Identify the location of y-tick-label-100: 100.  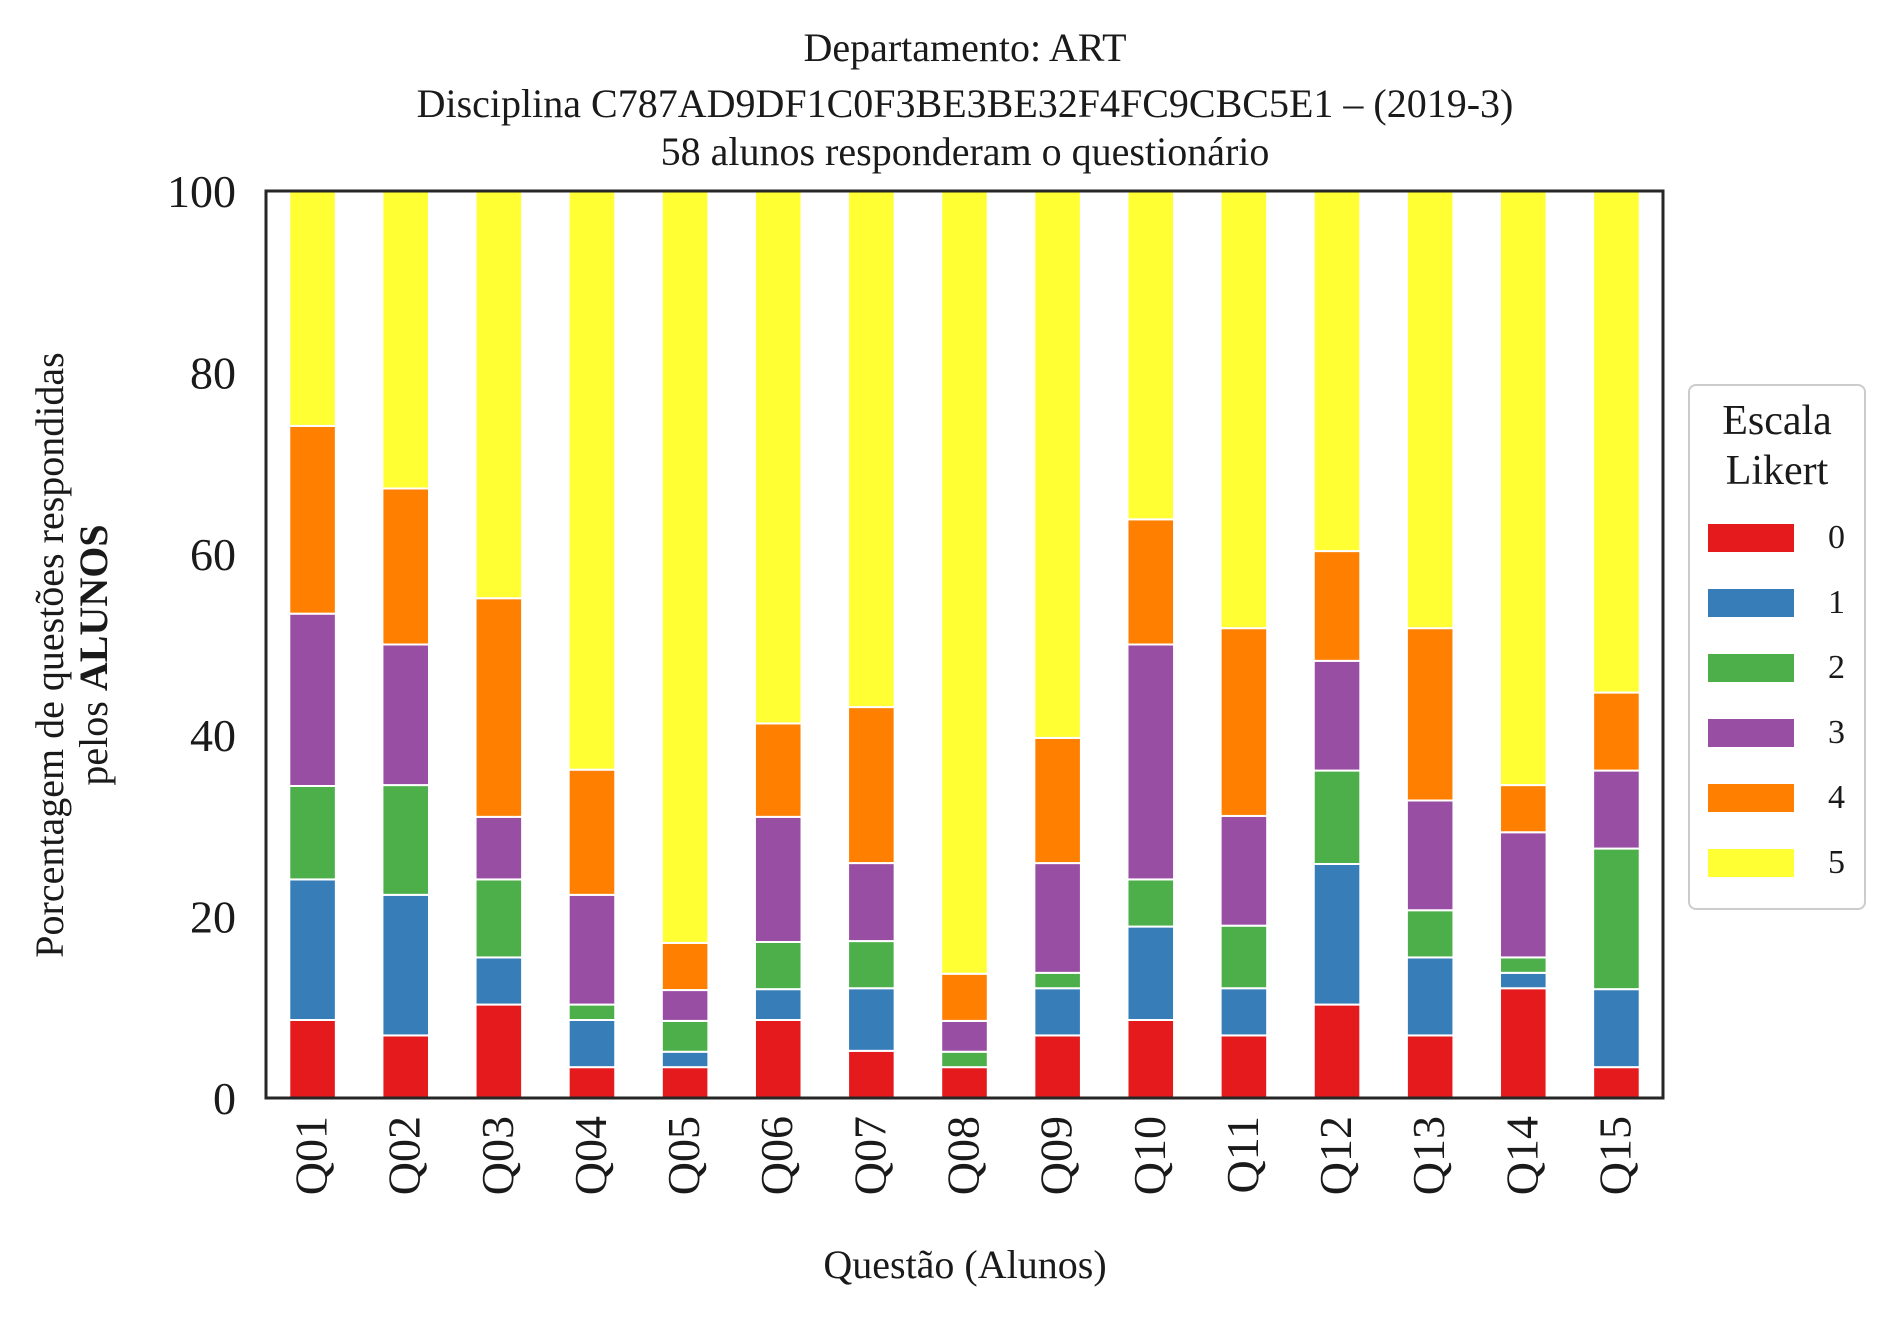
(201, 191).